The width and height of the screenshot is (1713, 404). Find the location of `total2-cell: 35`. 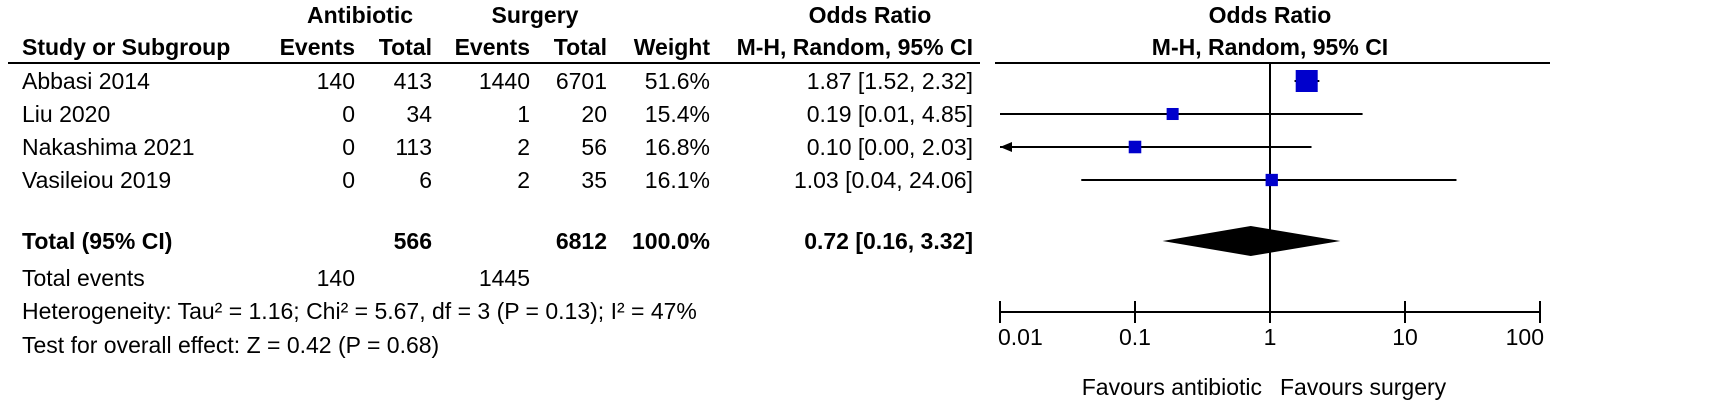

total2-cell: 35 is located at coordinates (594, 180).